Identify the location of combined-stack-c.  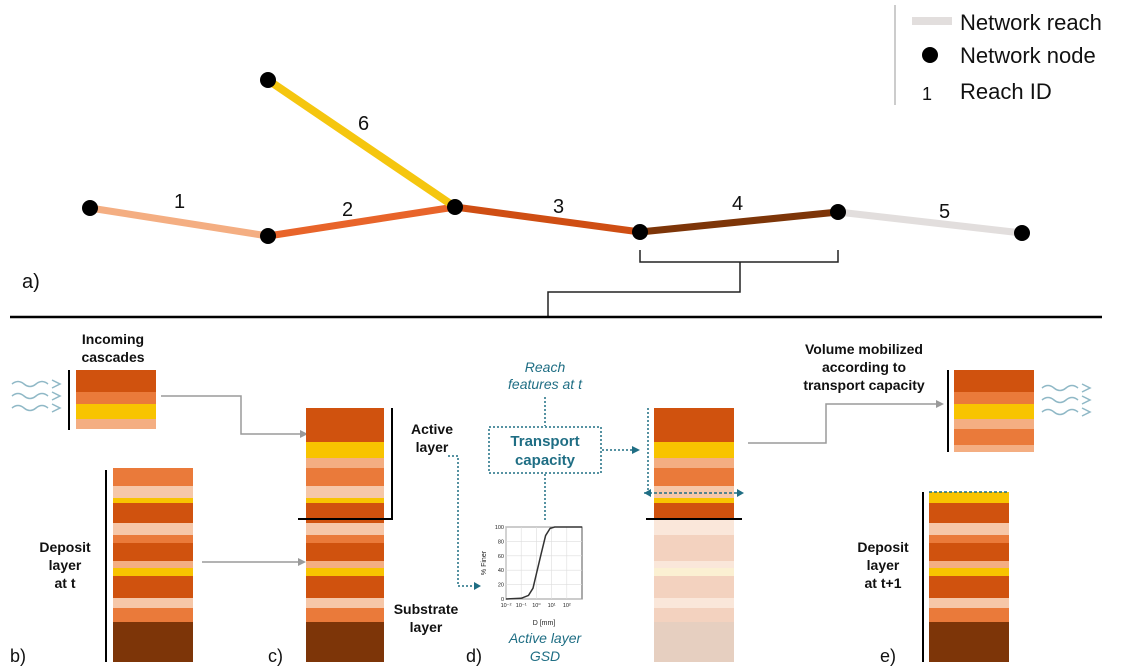
(345, 535).